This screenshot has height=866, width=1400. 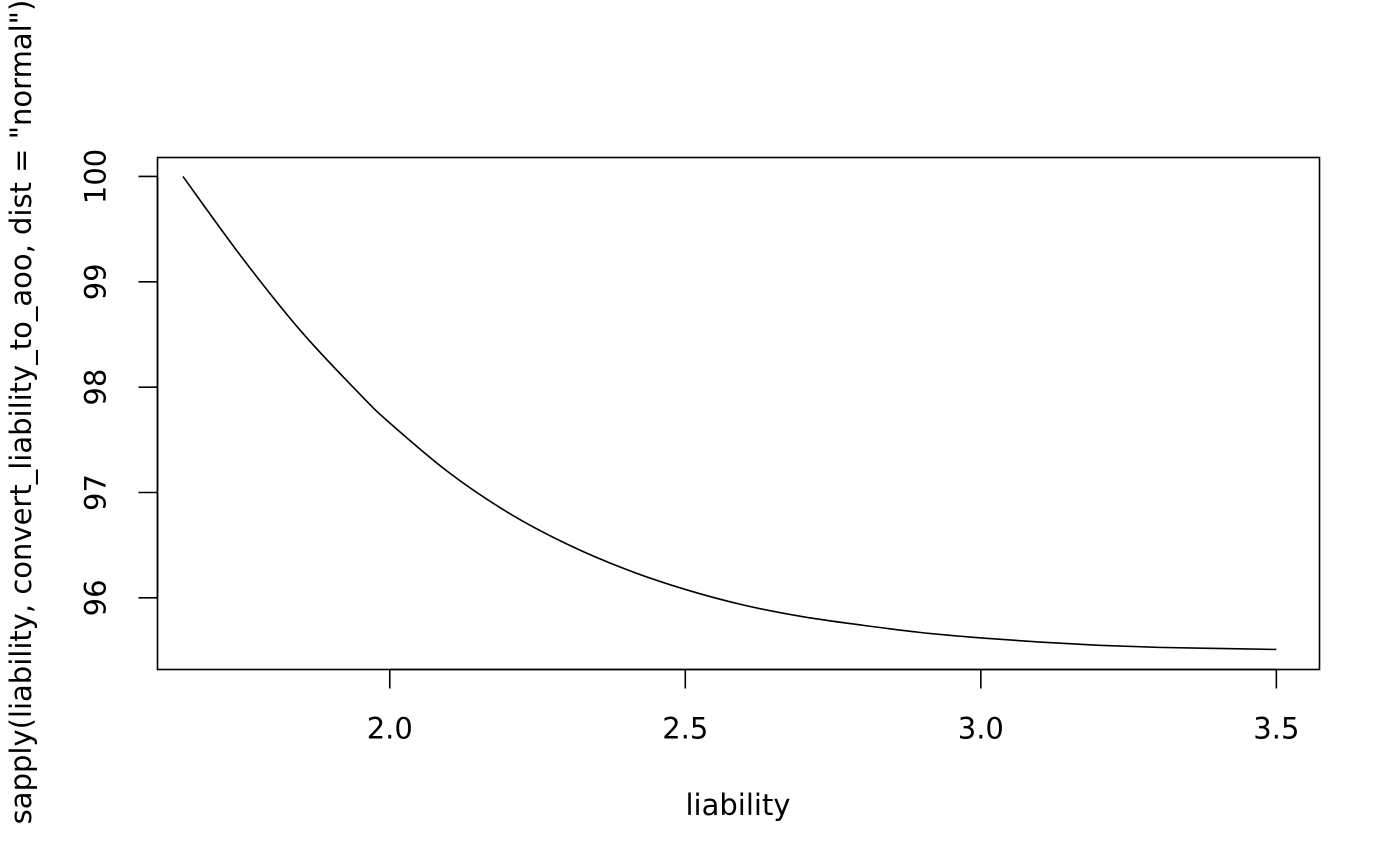 What do you see at coordinates (685, 729) in the screenshot?
I see `x-tick-label: 2.5` at bounding box center [685, 729].